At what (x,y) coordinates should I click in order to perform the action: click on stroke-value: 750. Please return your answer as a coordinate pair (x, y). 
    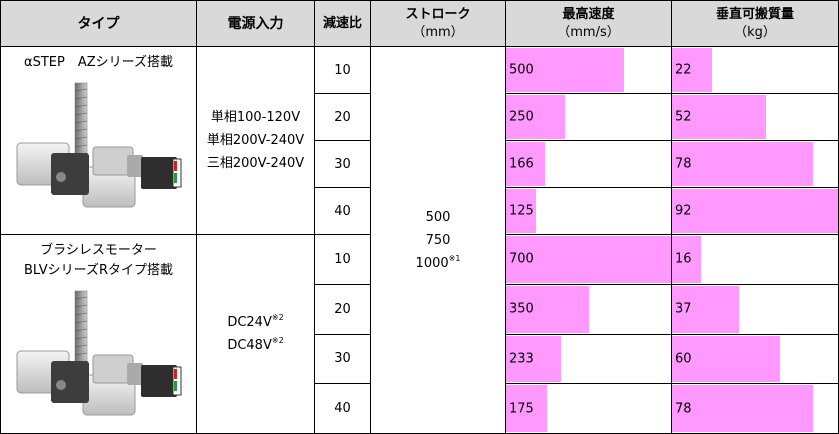
    Looking at the image, I should click on (438, 240).